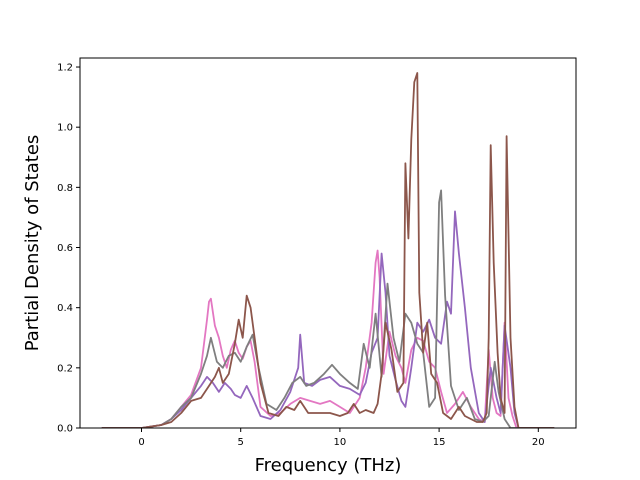 This screenshot has width=640, height=480. What do you see at coordinates (65, 188) in the screenshot?
I see `y-tick-label: 0.8` at bounding box center [65, 188].